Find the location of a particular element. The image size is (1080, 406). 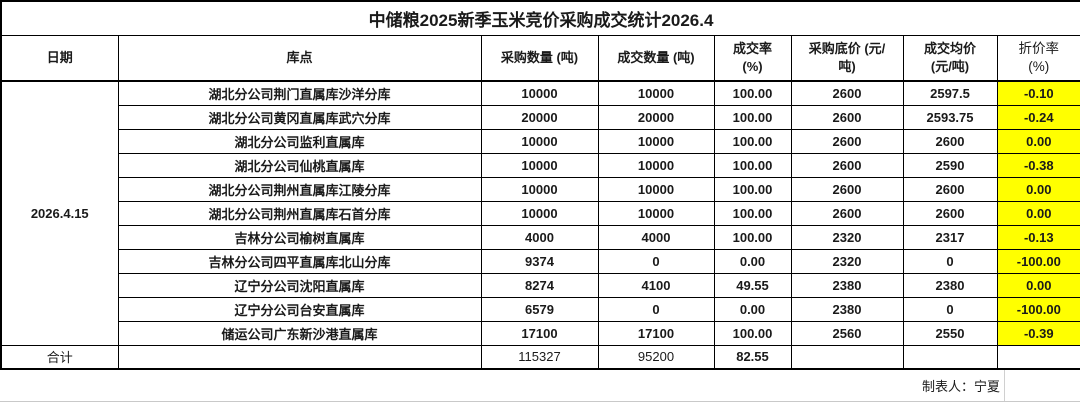

table-row: 吉林分公司榆树直属库 4000 4000 100.00 2320 2317 -0.13 is located at coordinates (540, 237).